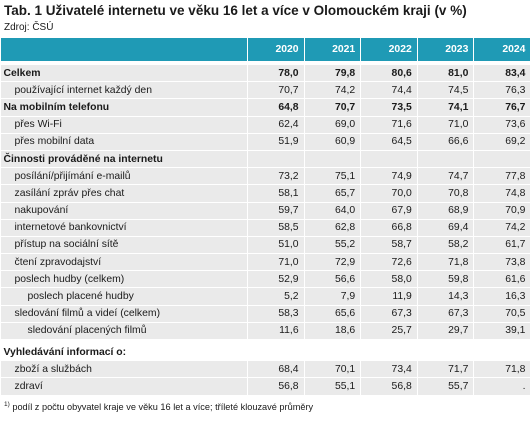 The height and width of the screenshot is (421, 530). I want to click on cell: 72,6, so click(389, 262).